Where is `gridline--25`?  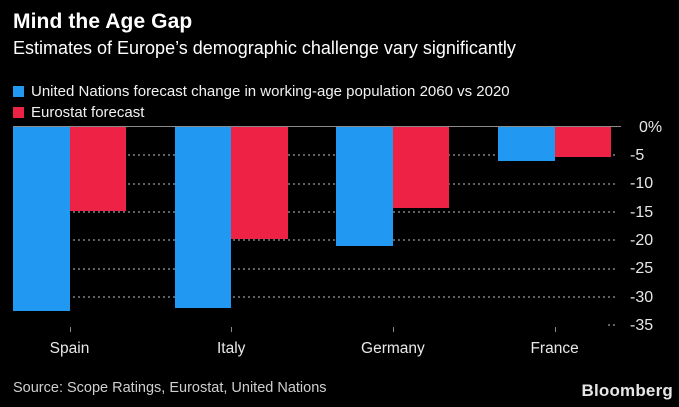 gridline--25 is located at coordinates (315, 268).